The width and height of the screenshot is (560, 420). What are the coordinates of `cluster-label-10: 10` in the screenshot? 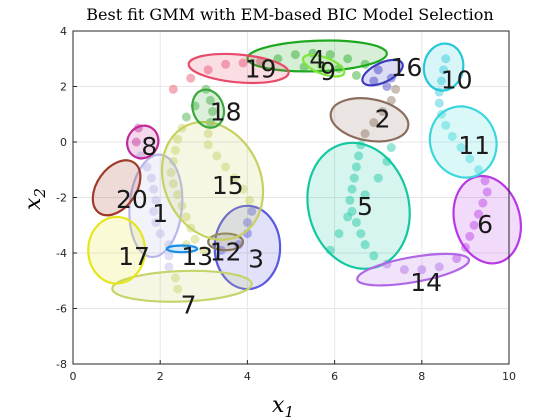 It's located at (457, 80).